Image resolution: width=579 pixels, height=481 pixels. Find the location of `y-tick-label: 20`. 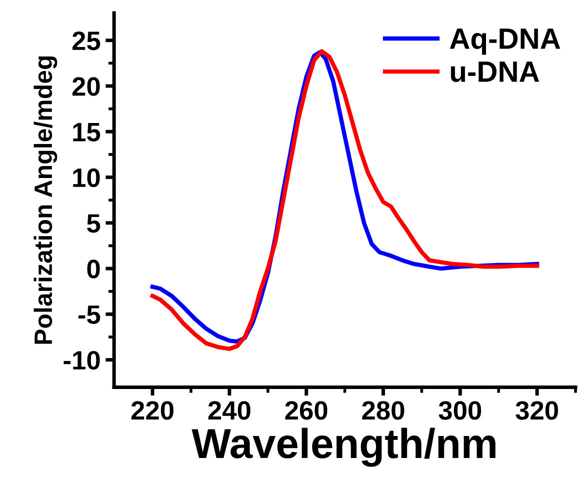

y-tick-label: 20 is located at coordinates (86, 86).